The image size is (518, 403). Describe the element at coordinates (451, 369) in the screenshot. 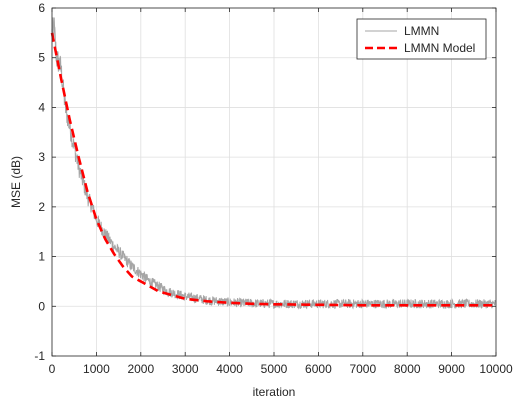

I see `x-tick-label: 9000` at that location.